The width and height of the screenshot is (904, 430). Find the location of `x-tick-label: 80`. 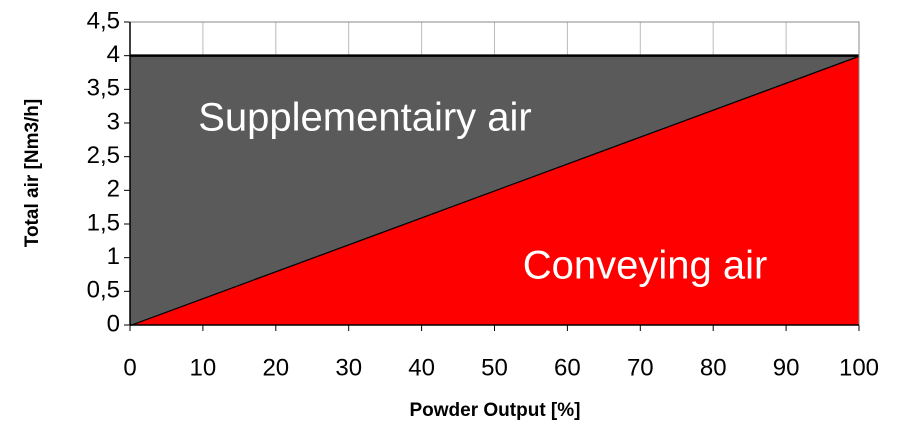

x-tick-label: 80 is located at coordinates (713, 367).